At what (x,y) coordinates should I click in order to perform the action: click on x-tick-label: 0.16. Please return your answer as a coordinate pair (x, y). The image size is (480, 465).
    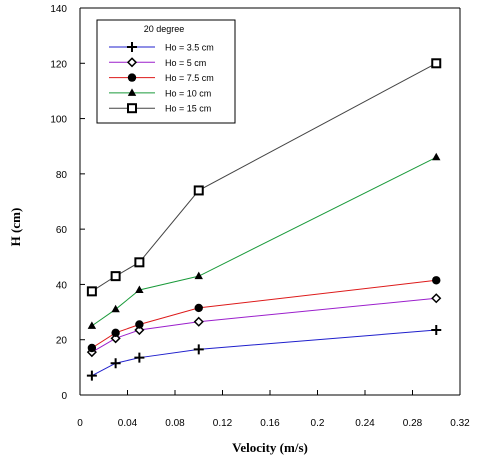
    Looking at the image, I should click on (270, 423).